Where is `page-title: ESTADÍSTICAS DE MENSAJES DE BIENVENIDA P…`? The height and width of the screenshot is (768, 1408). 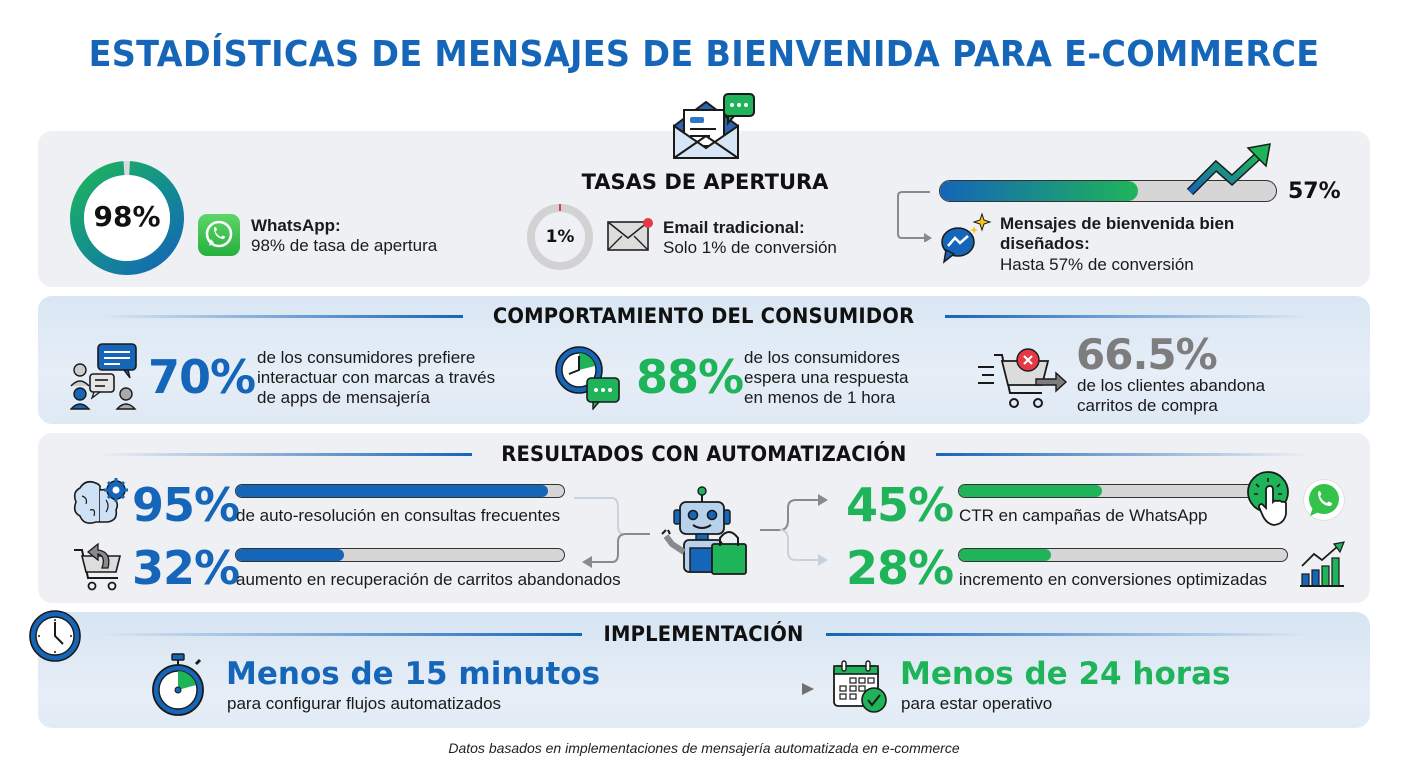 page-title: ESTADÍSTICAS DE MENSAJES DE BIENVENIDA P… is located at coordinates (704, 54).